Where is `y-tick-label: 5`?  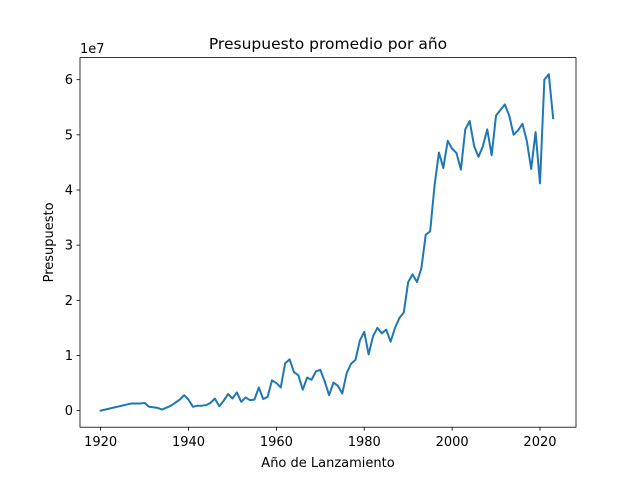
y-tick-label: 5 is located at coordinates (69, 135).